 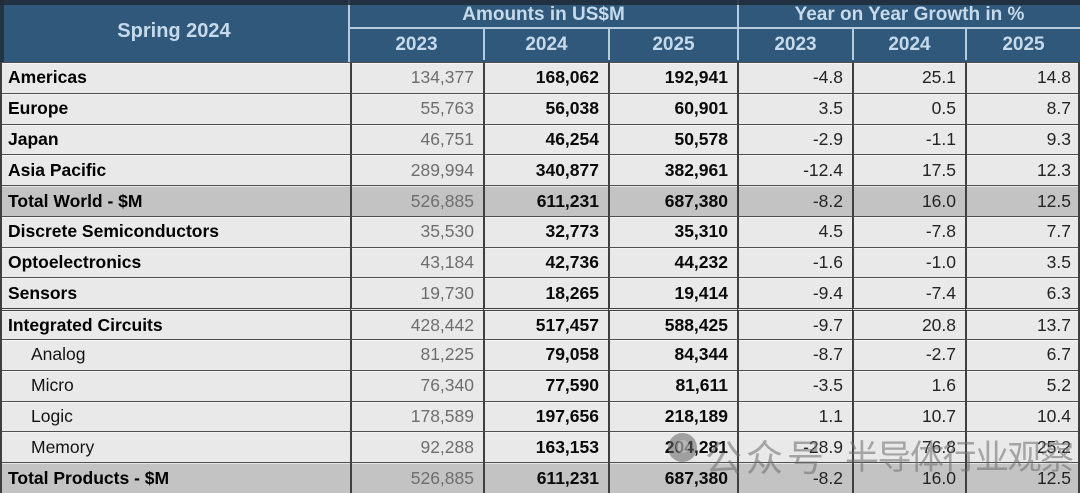 I want to click on amount-2024: 18,265, so click(x=545, y=293).